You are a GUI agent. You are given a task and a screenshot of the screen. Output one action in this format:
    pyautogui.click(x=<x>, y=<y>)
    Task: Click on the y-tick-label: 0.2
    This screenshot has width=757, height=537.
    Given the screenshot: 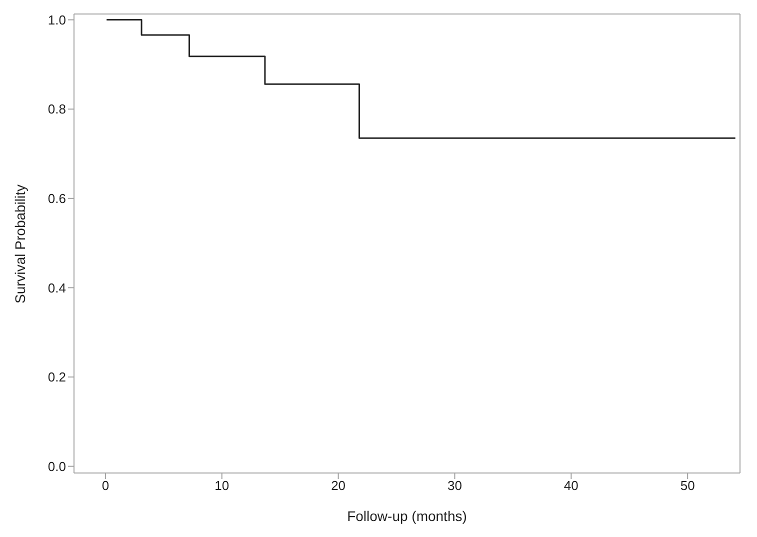 What is the action you would take?
    pyautogui.click(x=57, y=377)
    